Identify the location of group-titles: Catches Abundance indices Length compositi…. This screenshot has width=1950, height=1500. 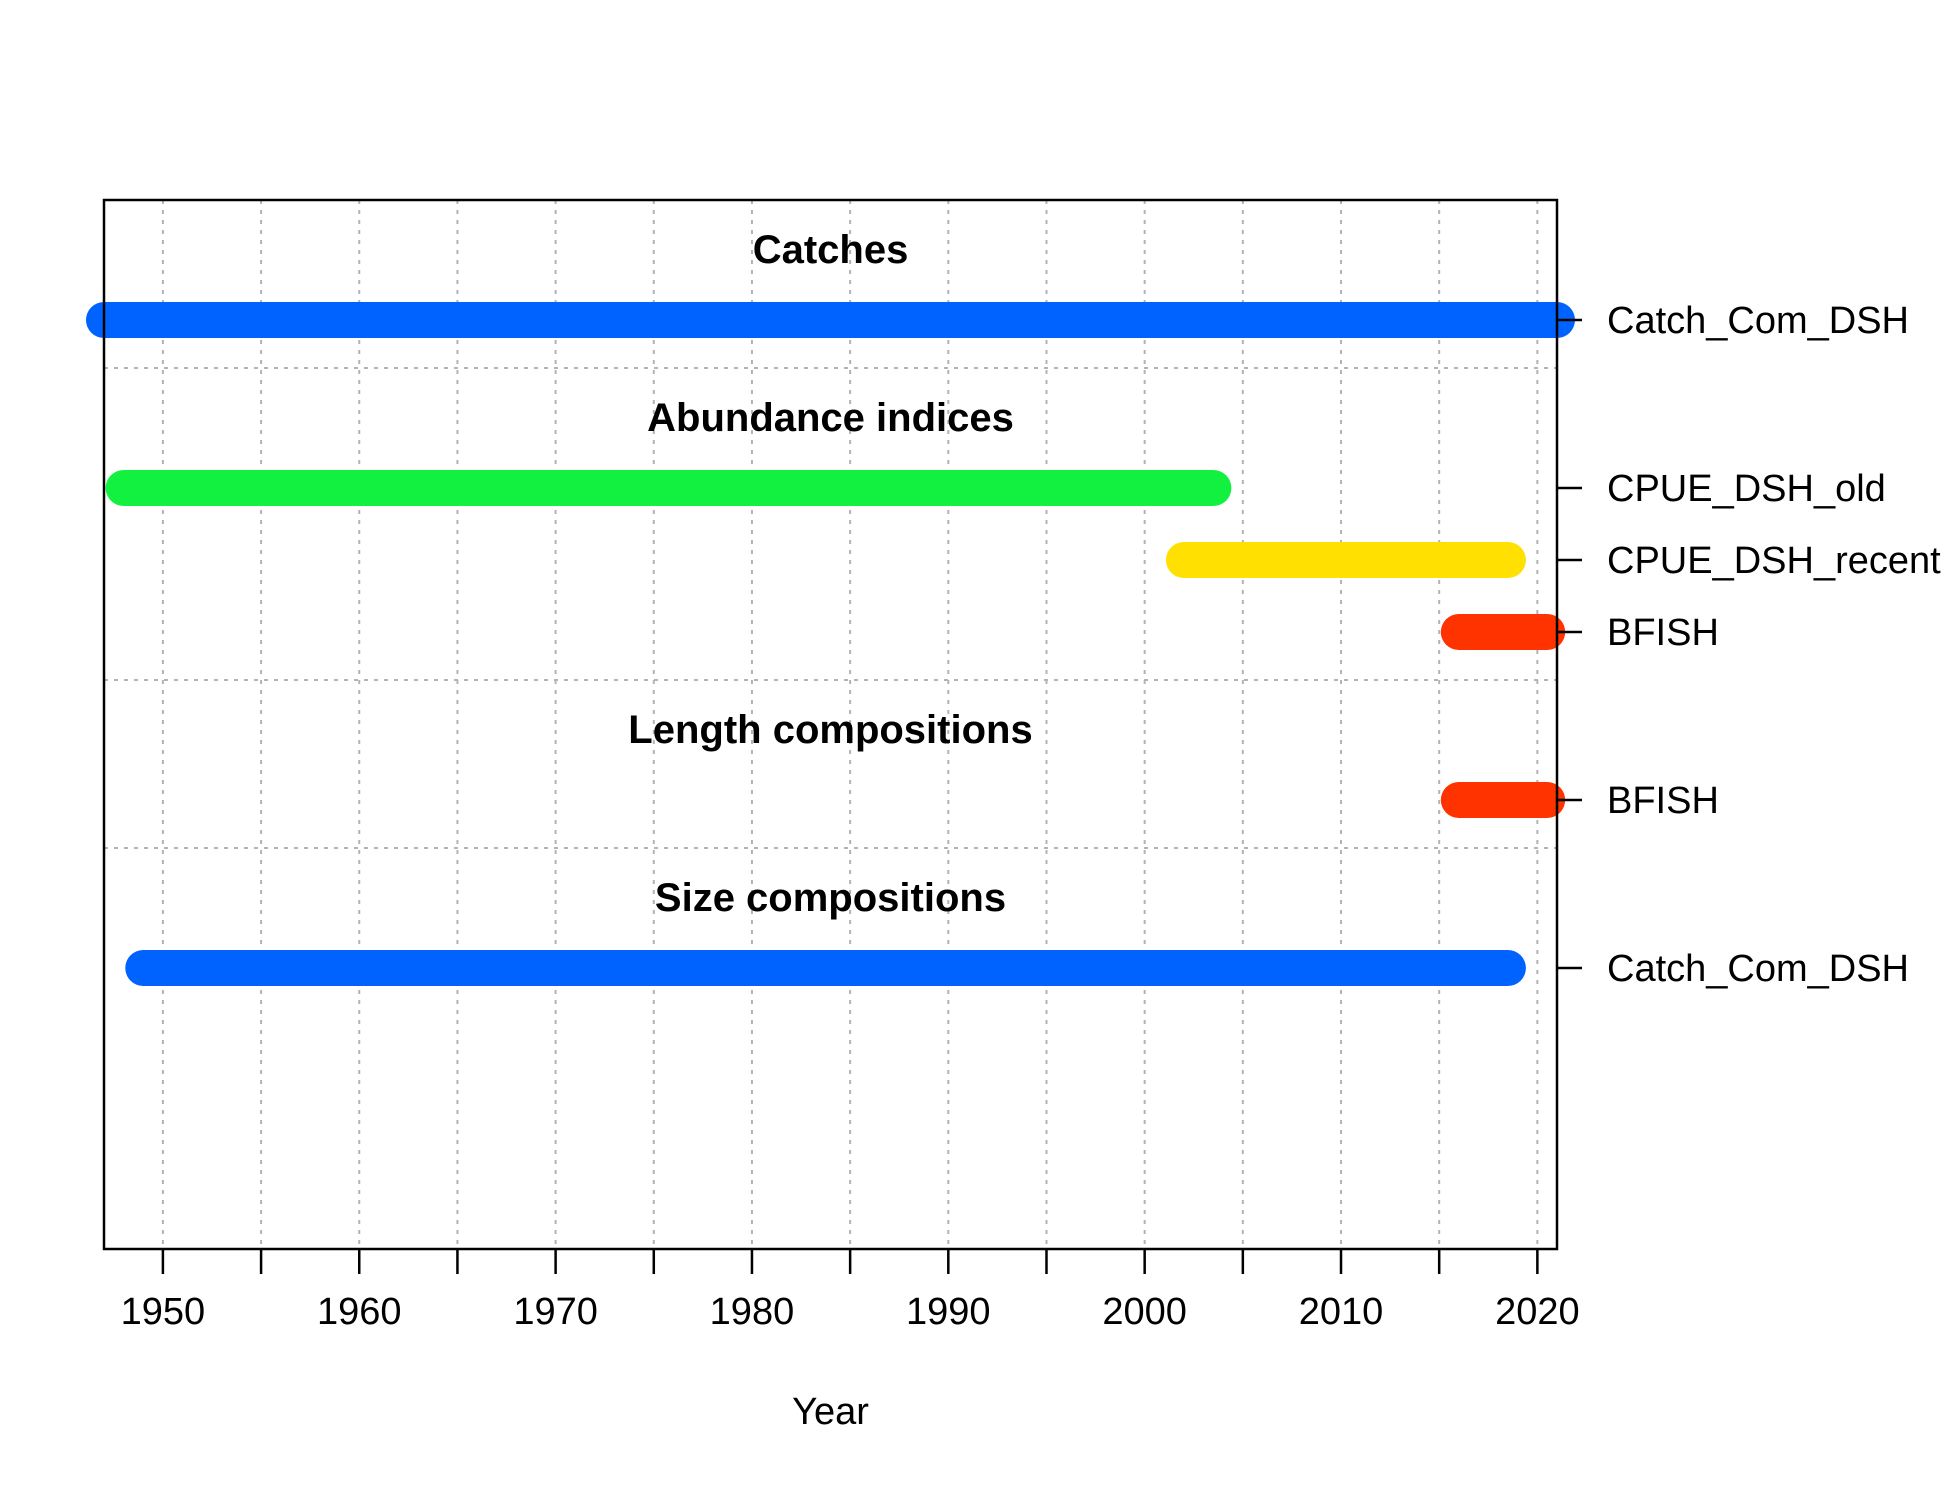
(830, 574).